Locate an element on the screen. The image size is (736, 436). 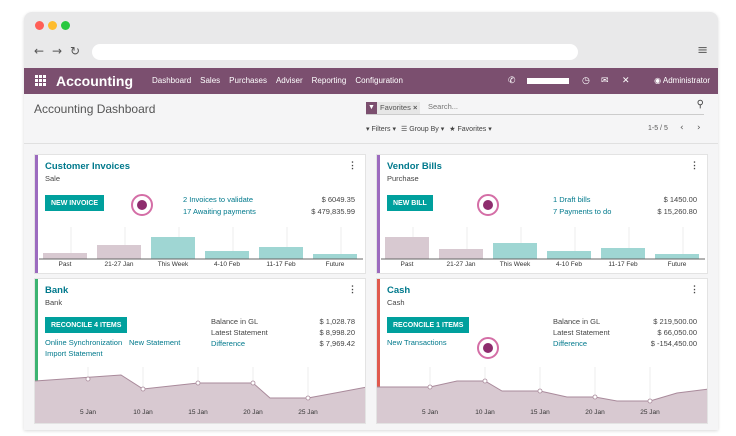
difference-amount: $ -154,450.00 is located at coordinates (673, 343).